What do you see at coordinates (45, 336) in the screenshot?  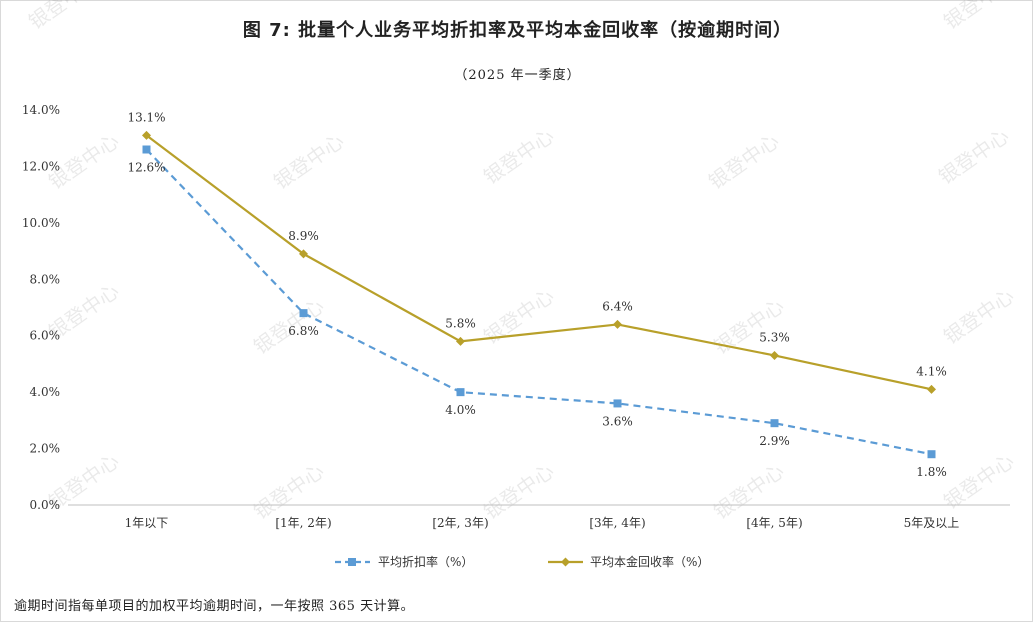 I see `y-tick-label: 6.0%` at bounding box center [45, 336].